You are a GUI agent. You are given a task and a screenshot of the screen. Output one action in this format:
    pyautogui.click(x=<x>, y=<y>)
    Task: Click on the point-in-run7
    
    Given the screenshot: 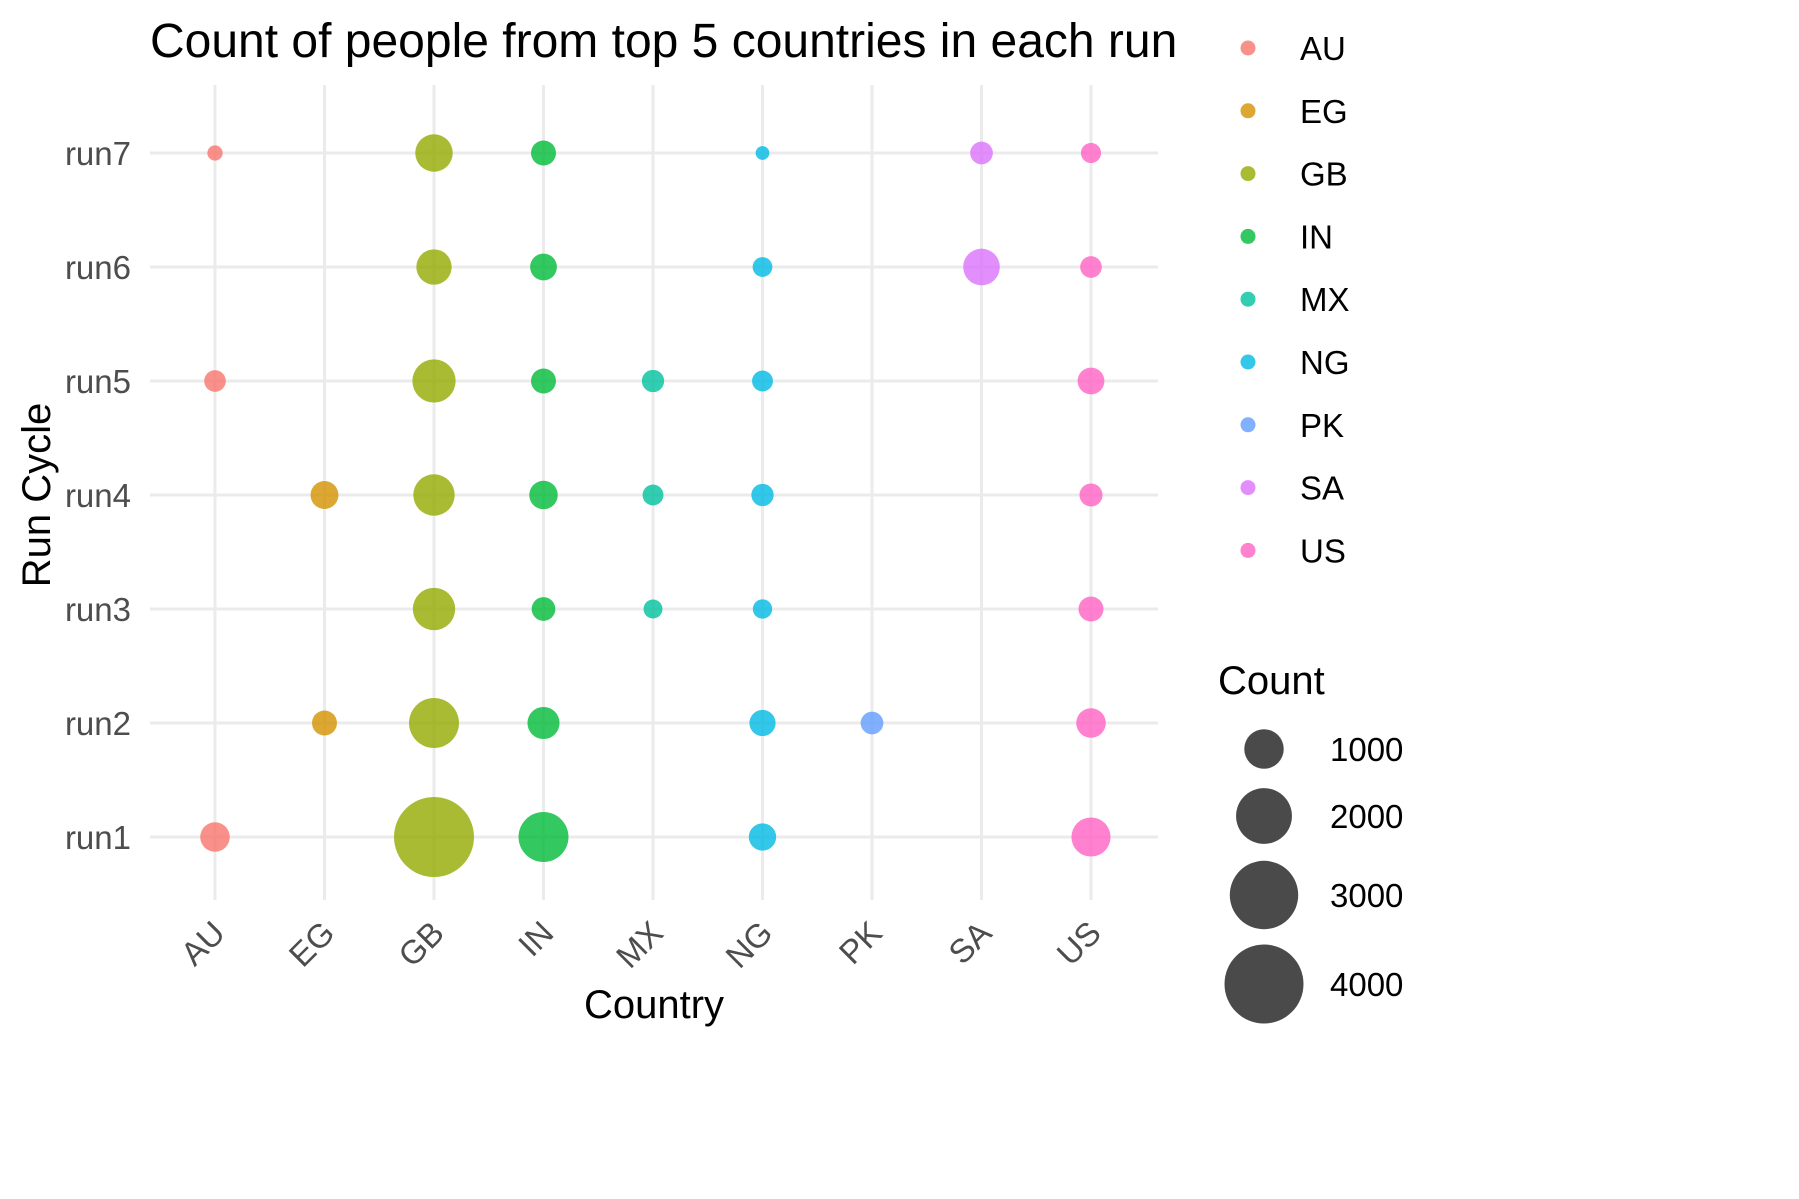 What is the action you would take?
    pyautogui.click(x=543, y=153)
    